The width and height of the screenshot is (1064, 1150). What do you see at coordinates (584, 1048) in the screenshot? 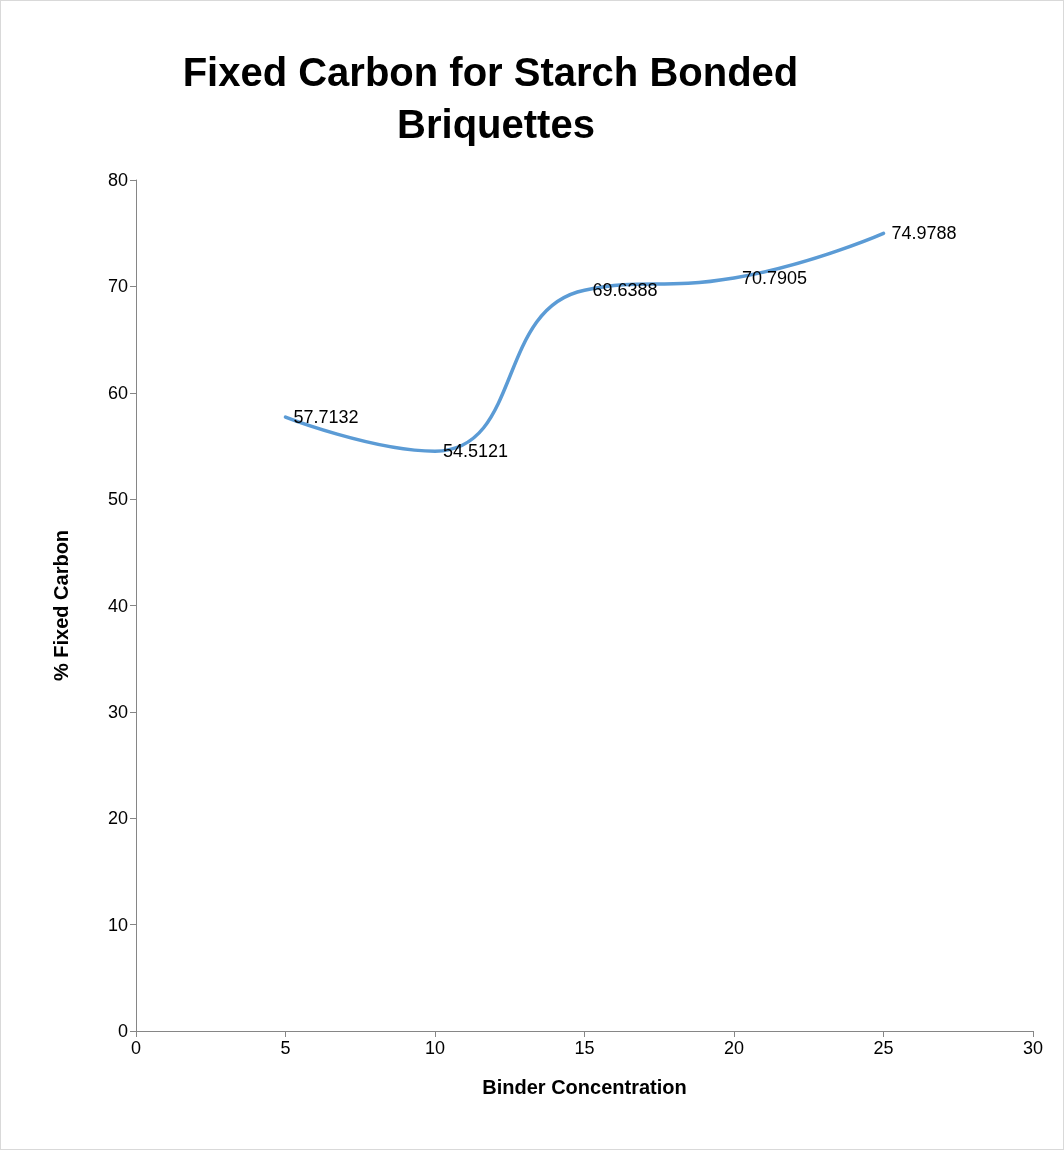
I see `x-tick-label: 15` at bounding box center [584, 1048].